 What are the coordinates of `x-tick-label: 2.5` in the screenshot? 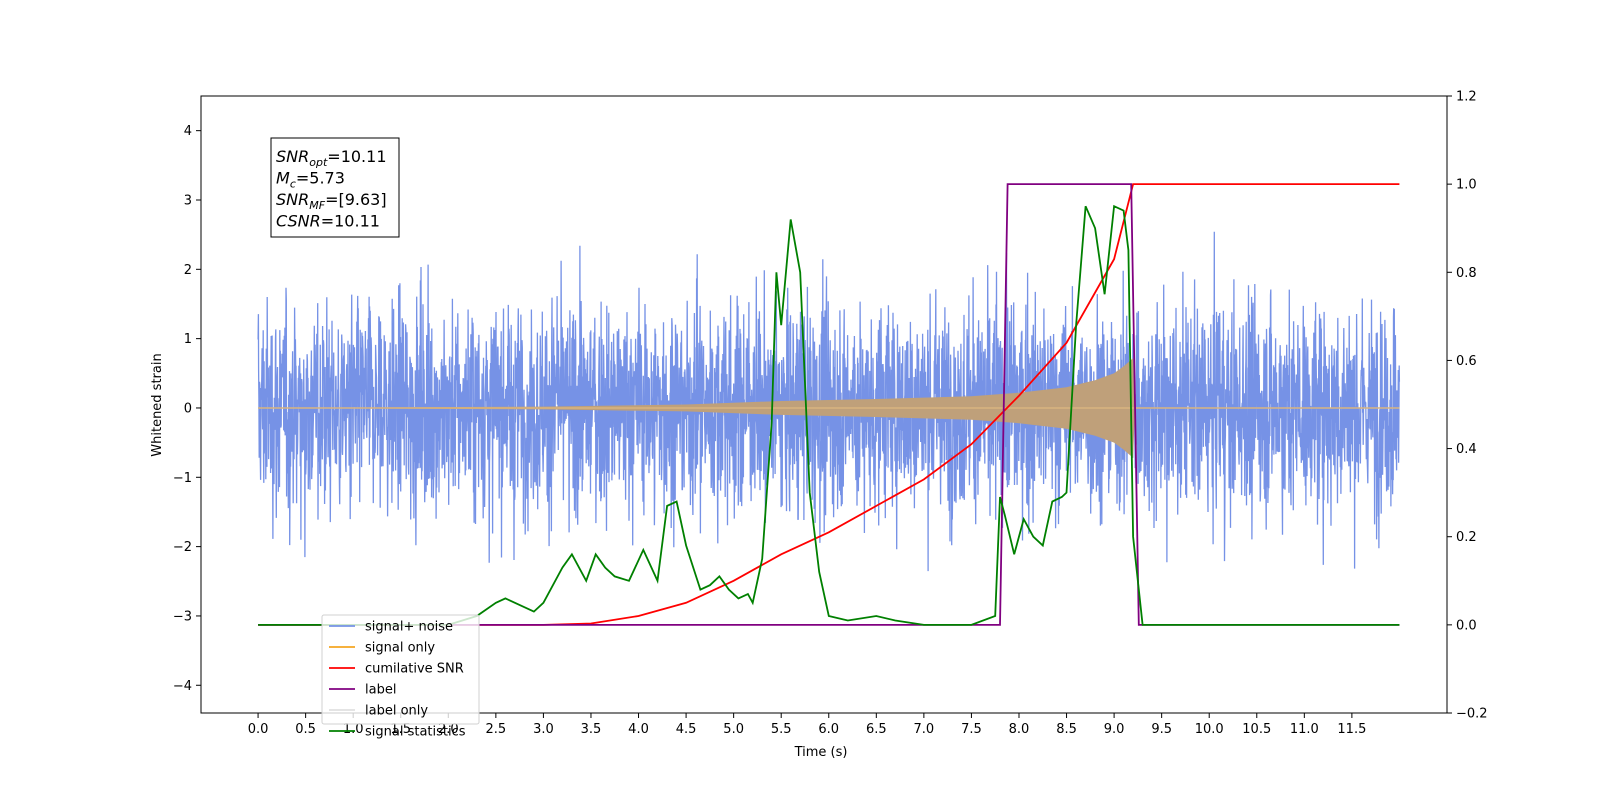 It's located at (496, 729).